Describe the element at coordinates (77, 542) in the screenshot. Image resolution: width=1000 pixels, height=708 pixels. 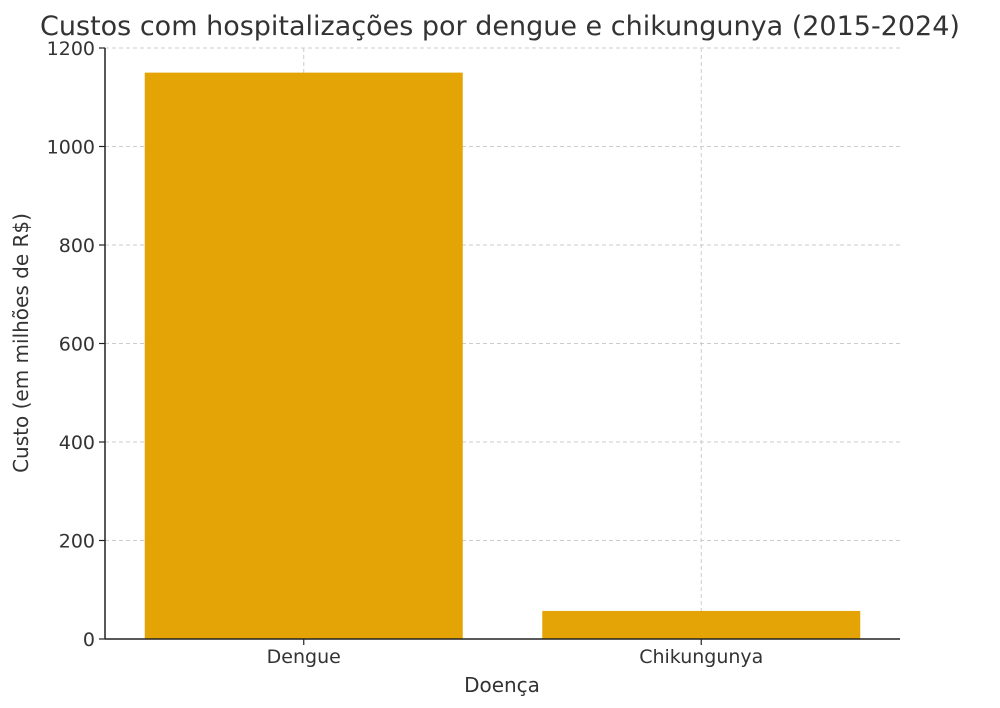
I see `y-tick-label: 200` at that location.